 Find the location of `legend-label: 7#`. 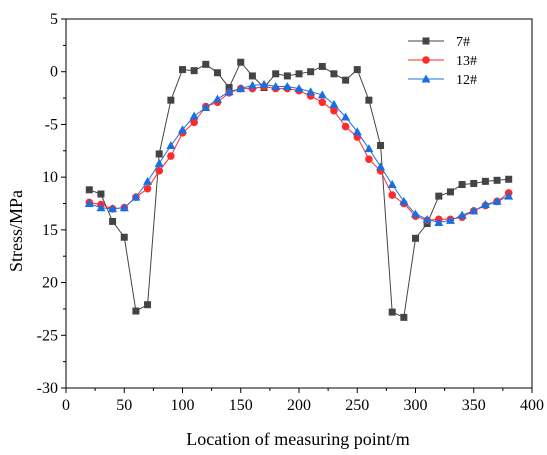

legend-label: 7# is located at coordinates (463, 42).